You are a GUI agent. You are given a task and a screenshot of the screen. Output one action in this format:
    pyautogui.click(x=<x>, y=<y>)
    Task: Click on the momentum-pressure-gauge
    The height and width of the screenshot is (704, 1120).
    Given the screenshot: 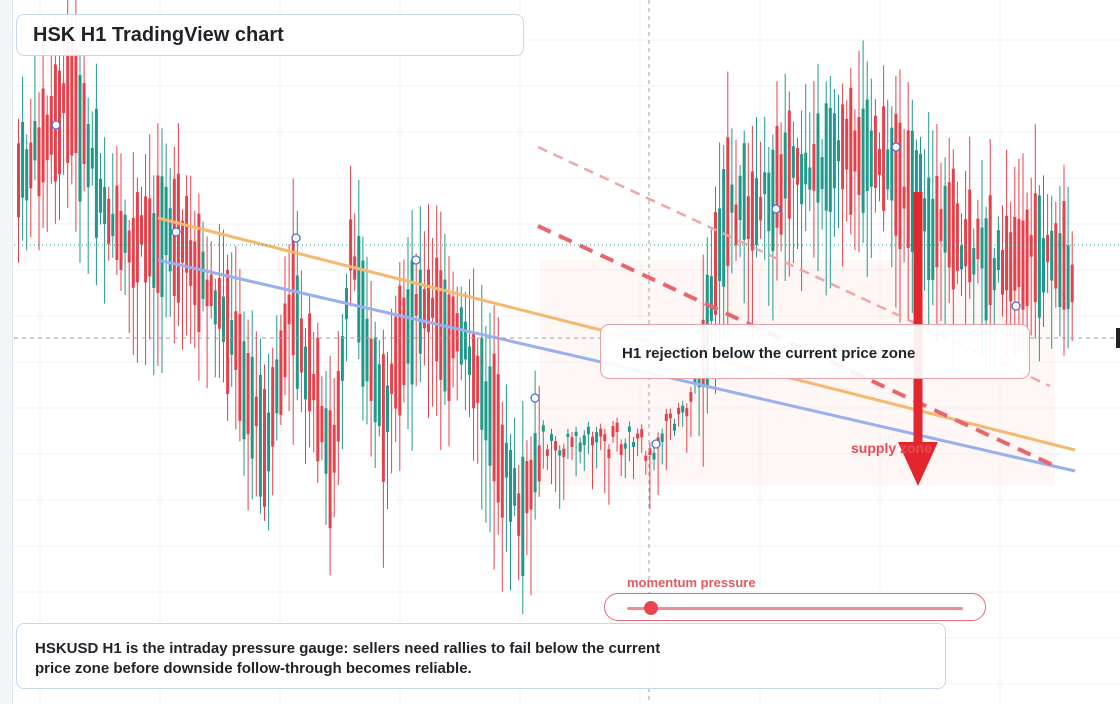 What is the action you would take?
    pyautogui.click(x=795, y=607)
    